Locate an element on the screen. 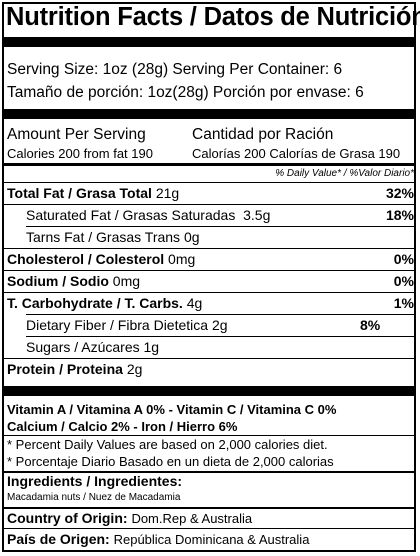 Image resolution: width=420 pixels, height=556 pixels. divider-sat-fat is located at coordinates (220, 226).